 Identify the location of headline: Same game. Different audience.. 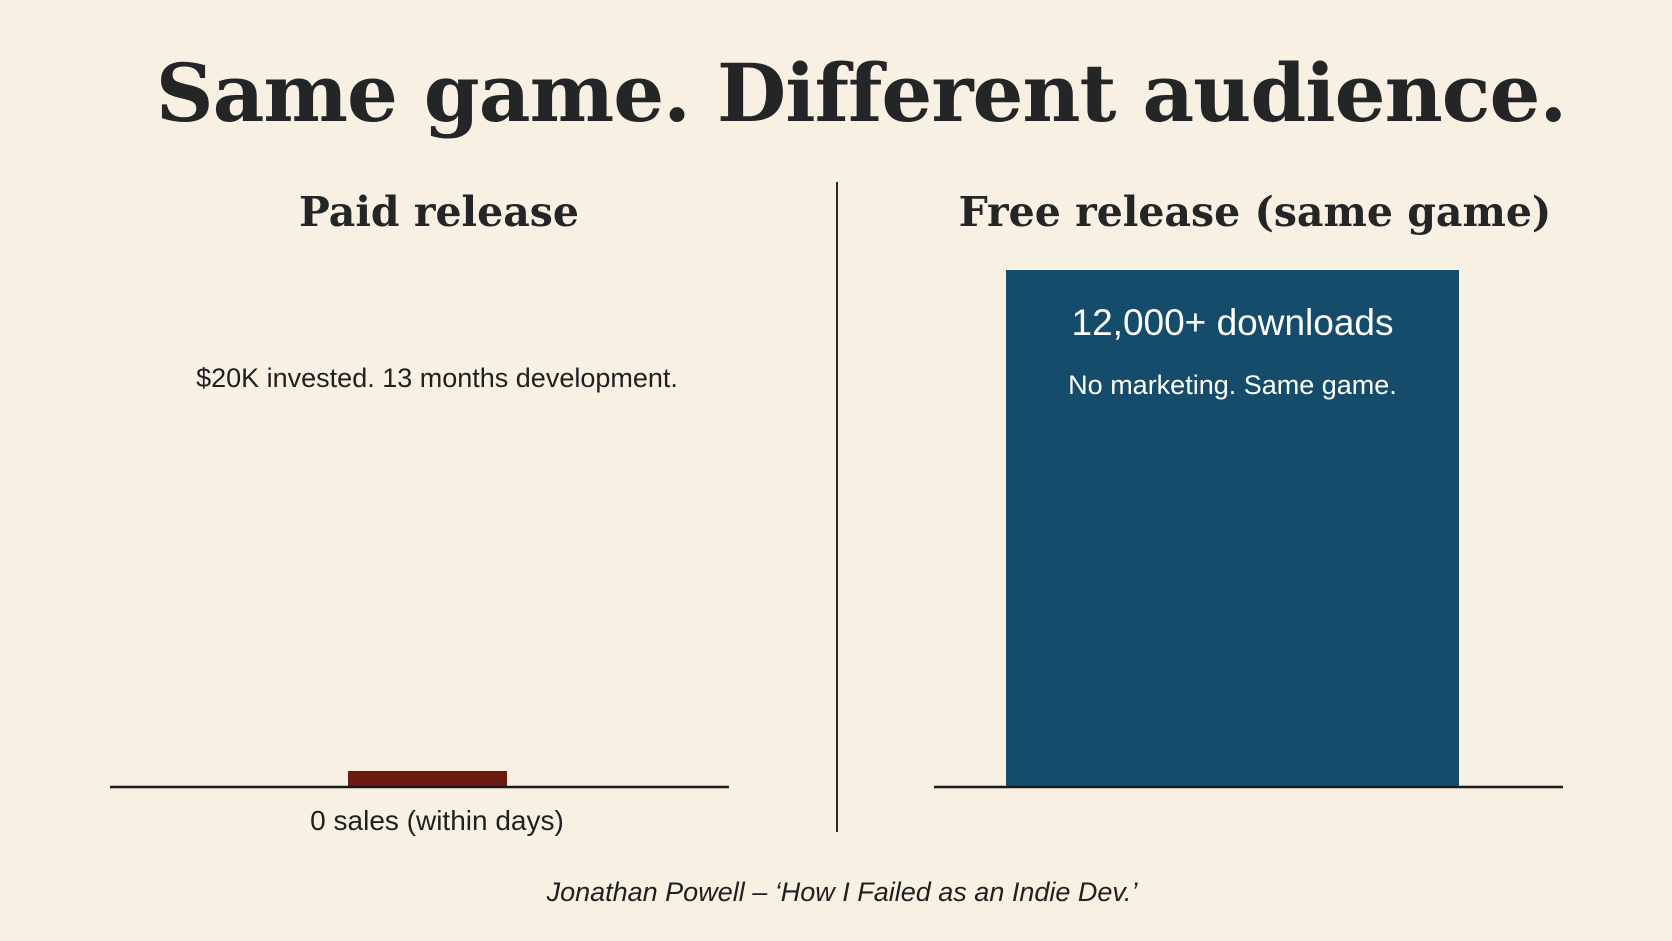
(861, 93).